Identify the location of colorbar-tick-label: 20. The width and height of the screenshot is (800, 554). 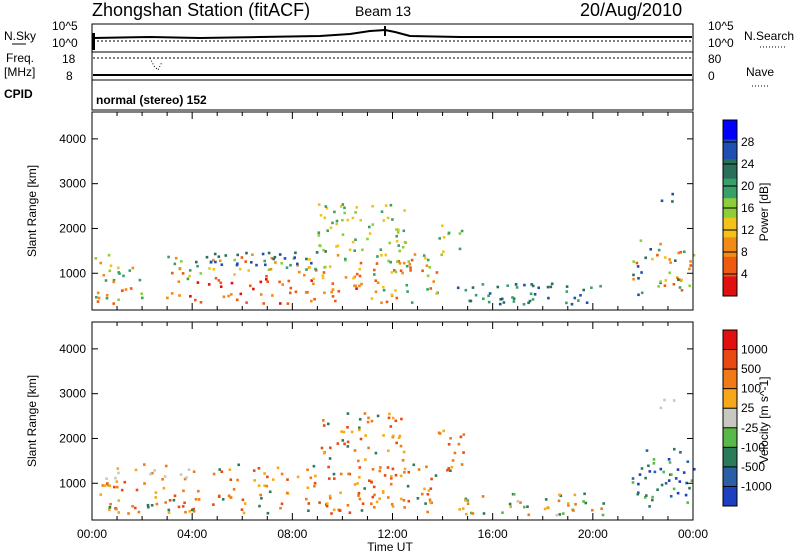
(748, 186).